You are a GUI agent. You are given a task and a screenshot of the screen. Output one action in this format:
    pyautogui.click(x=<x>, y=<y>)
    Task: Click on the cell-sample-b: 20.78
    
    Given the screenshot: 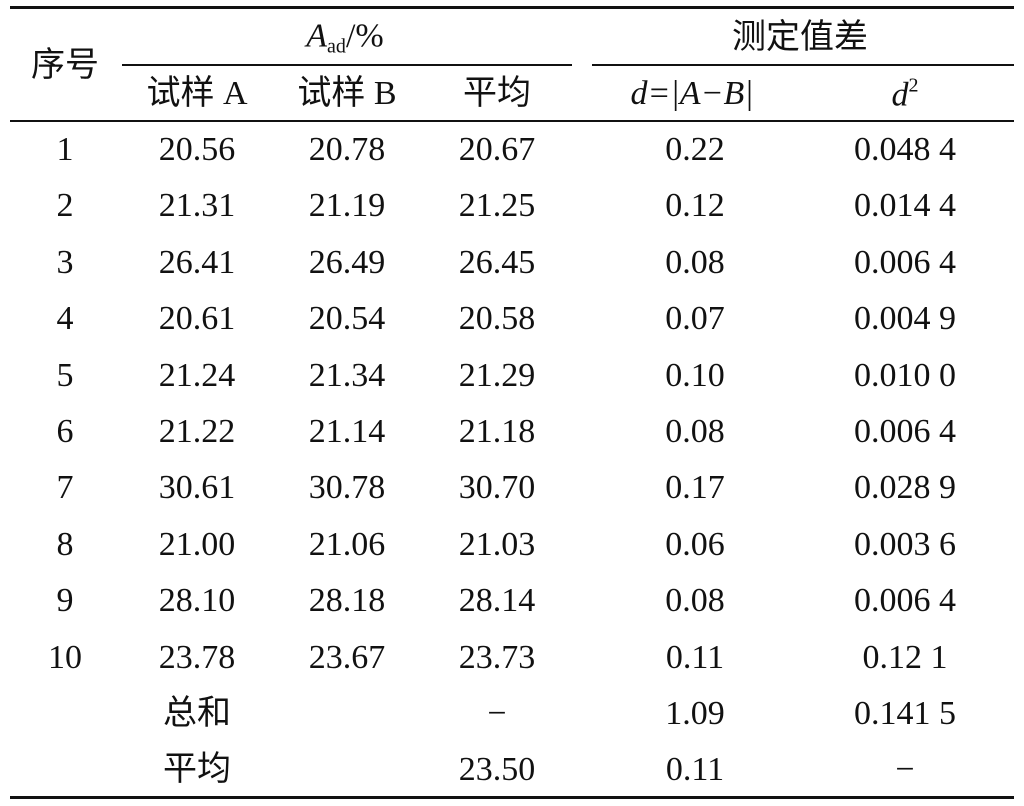 What is the action you would take?
    pyautogui.click(x=347, y=149)
    